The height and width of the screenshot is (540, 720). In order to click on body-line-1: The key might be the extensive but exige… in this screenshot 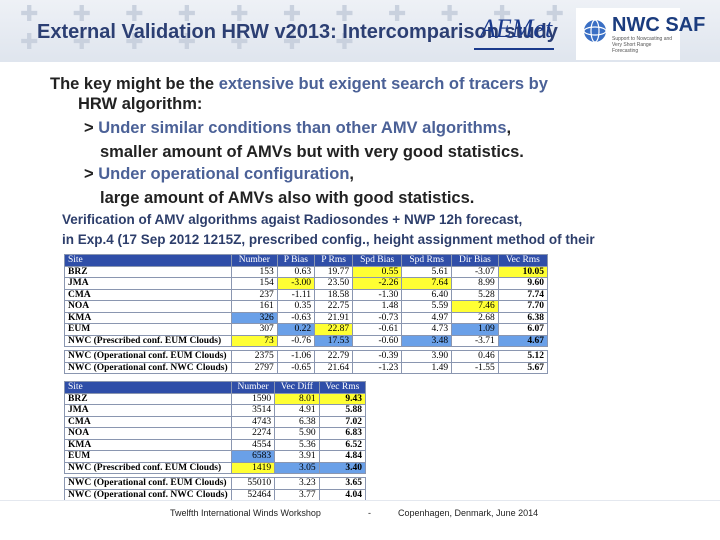, I will do `click(299, 84)`.